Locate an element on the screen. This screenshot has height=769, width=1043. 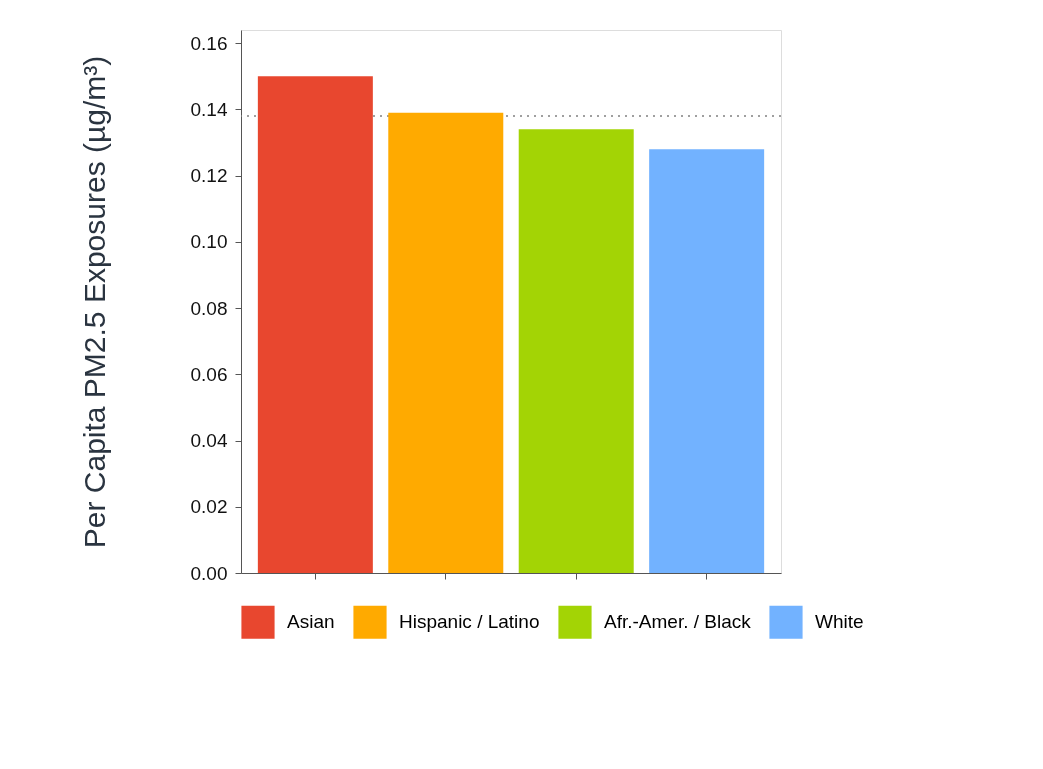
y-tick-label: 0.02 is located at coordinates (209, 507).